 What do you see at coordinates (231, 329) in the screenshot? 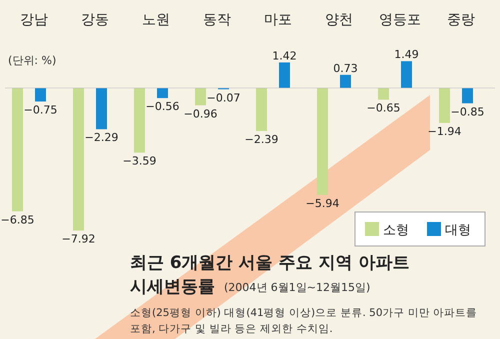
I see `text: 포함, 다가구 및 빌라 등은 제외한 수치임.` at bounding box center [231, 329].